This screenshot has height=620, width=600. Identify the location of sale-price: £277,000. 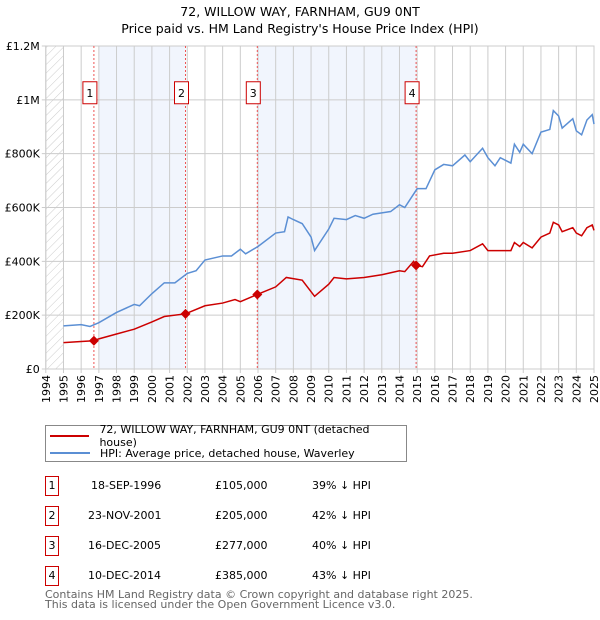
(241, 545).